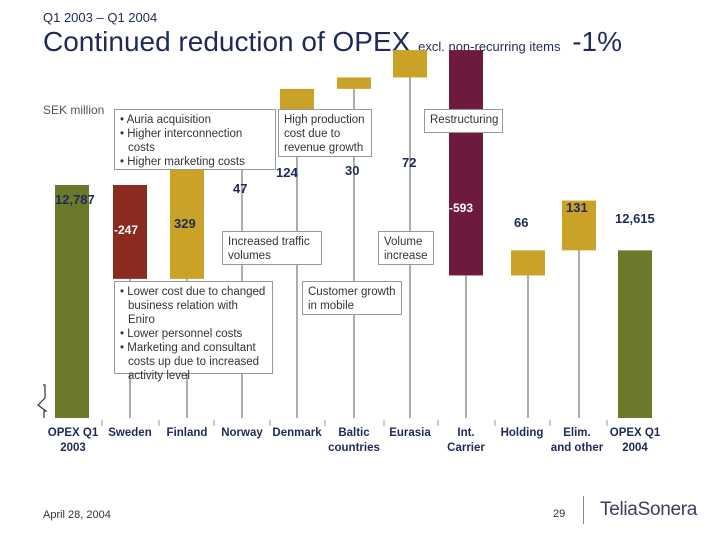  What do you see at coordinates (75, 199) in the screenshot?
I see `value-label: 12,787` at bounding box center [75, 199].